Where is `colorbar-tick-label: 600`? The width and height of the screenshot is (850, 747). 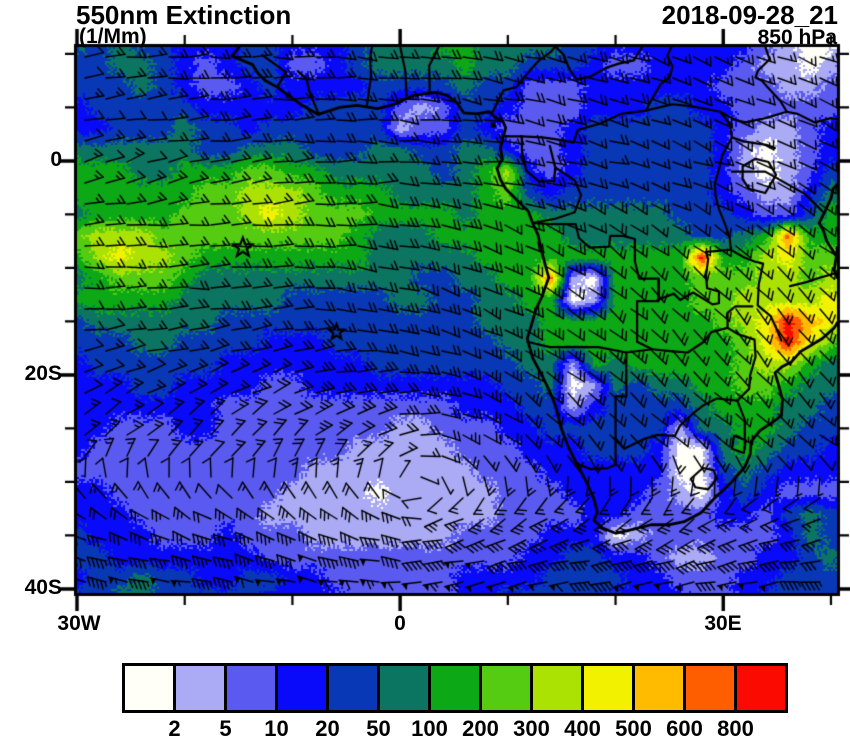
colorbar-tick-label: 600 is located at coordinates (684, 728).